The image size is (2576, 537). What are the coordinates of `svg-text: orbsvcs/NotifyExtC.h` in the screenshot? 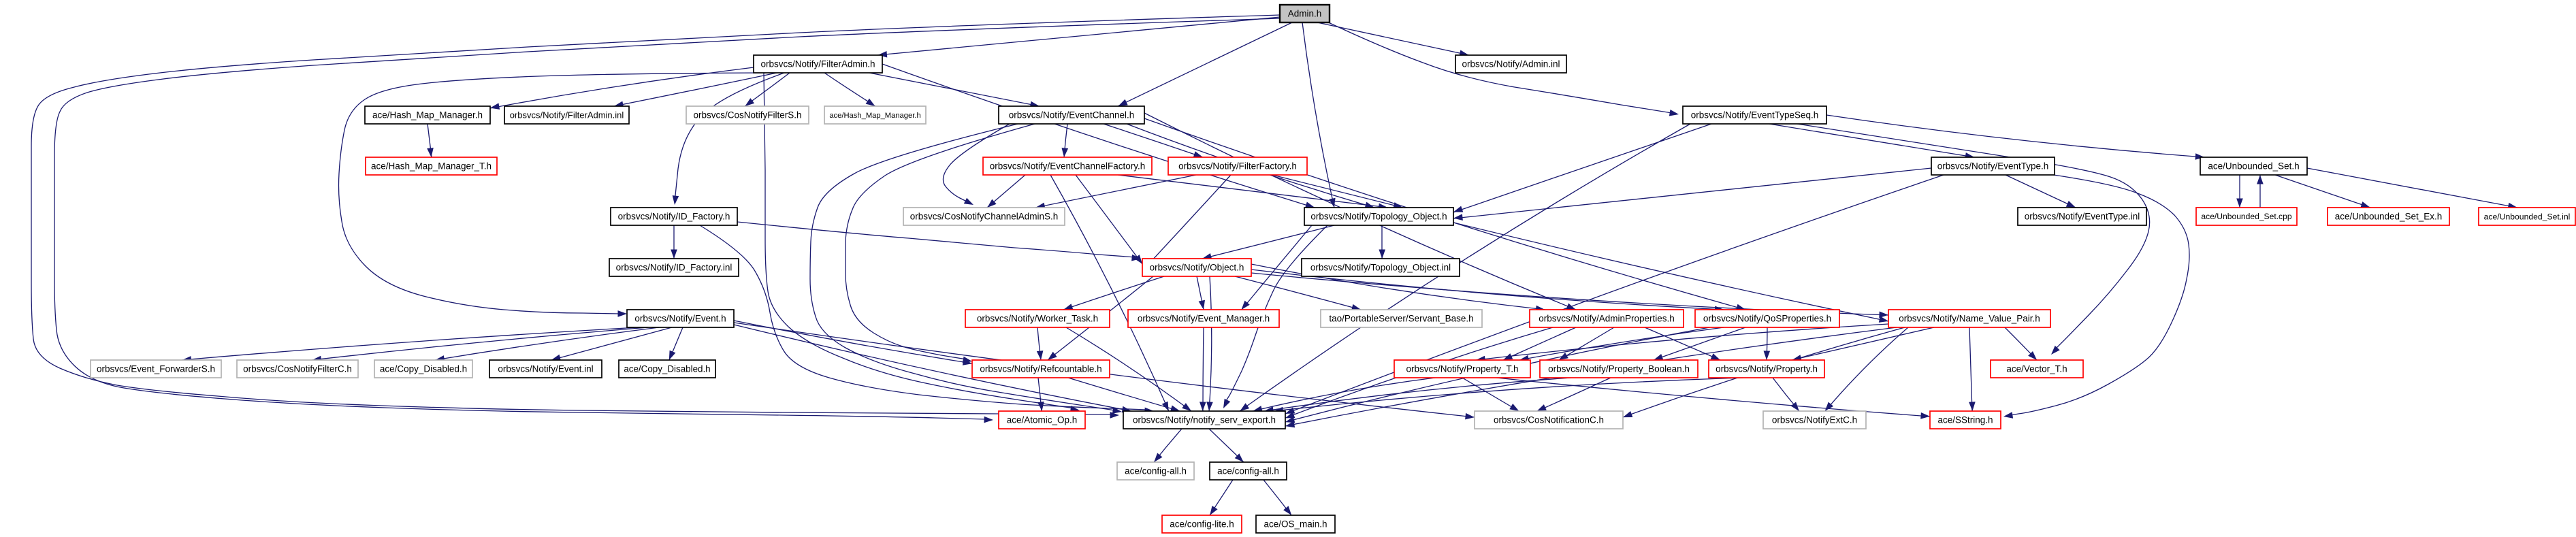 It's located at (1814, 420).